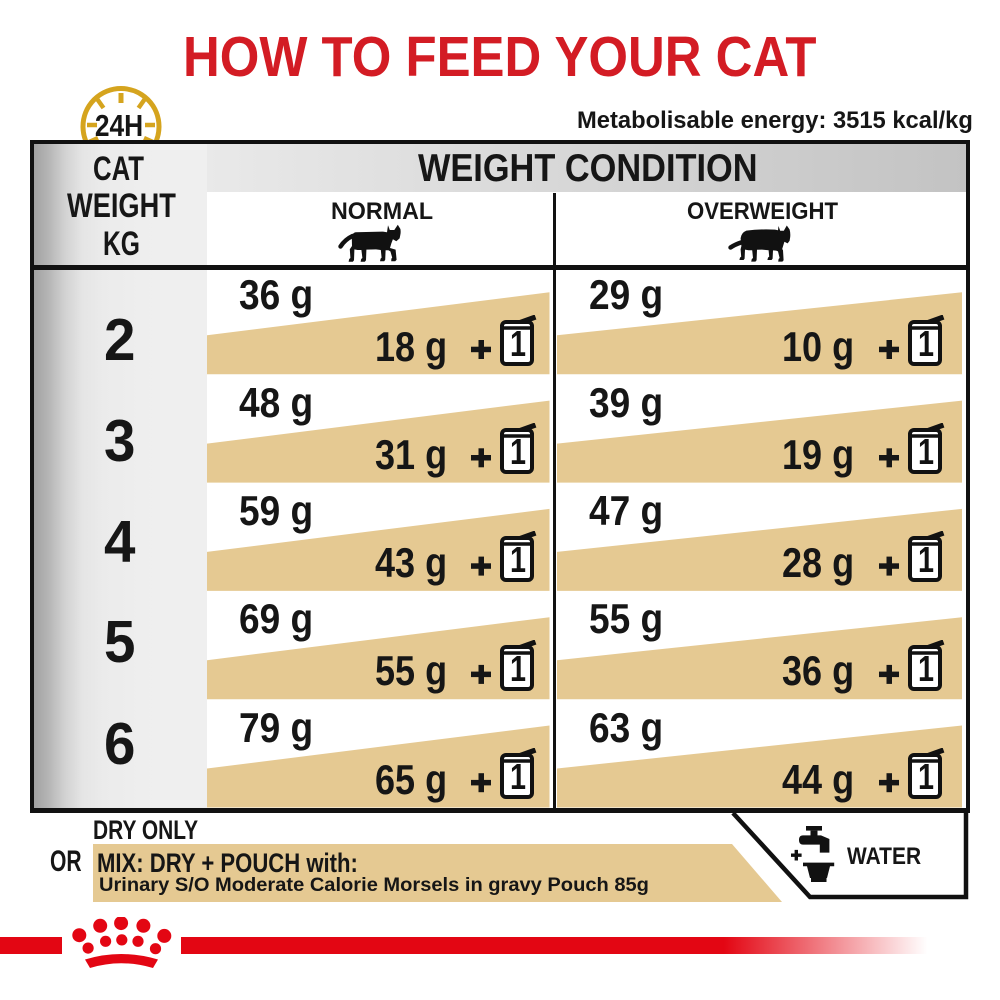 The height and width of the screenshot is (1000, 1000). Describe the element at coordinates (119, 126) in the screenshot. I see `svg-text: 24H` at that location.